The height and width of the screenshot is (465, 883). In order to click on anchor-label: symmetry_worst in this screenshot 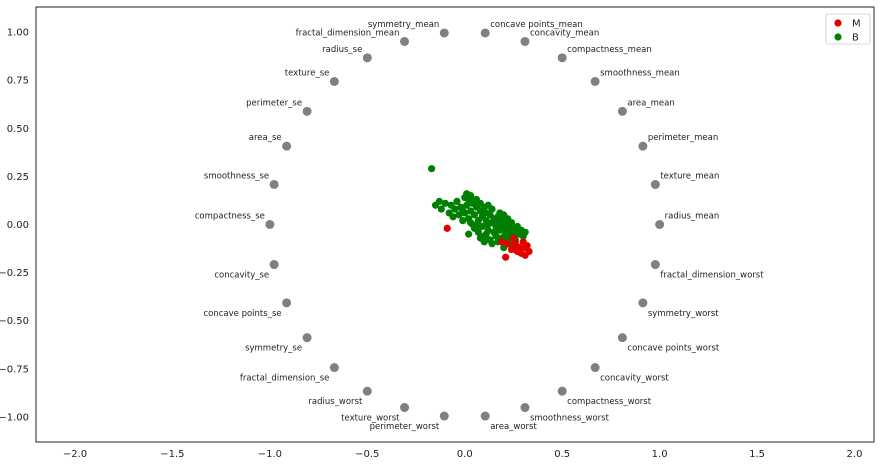, I will do `click(683, 314)`.